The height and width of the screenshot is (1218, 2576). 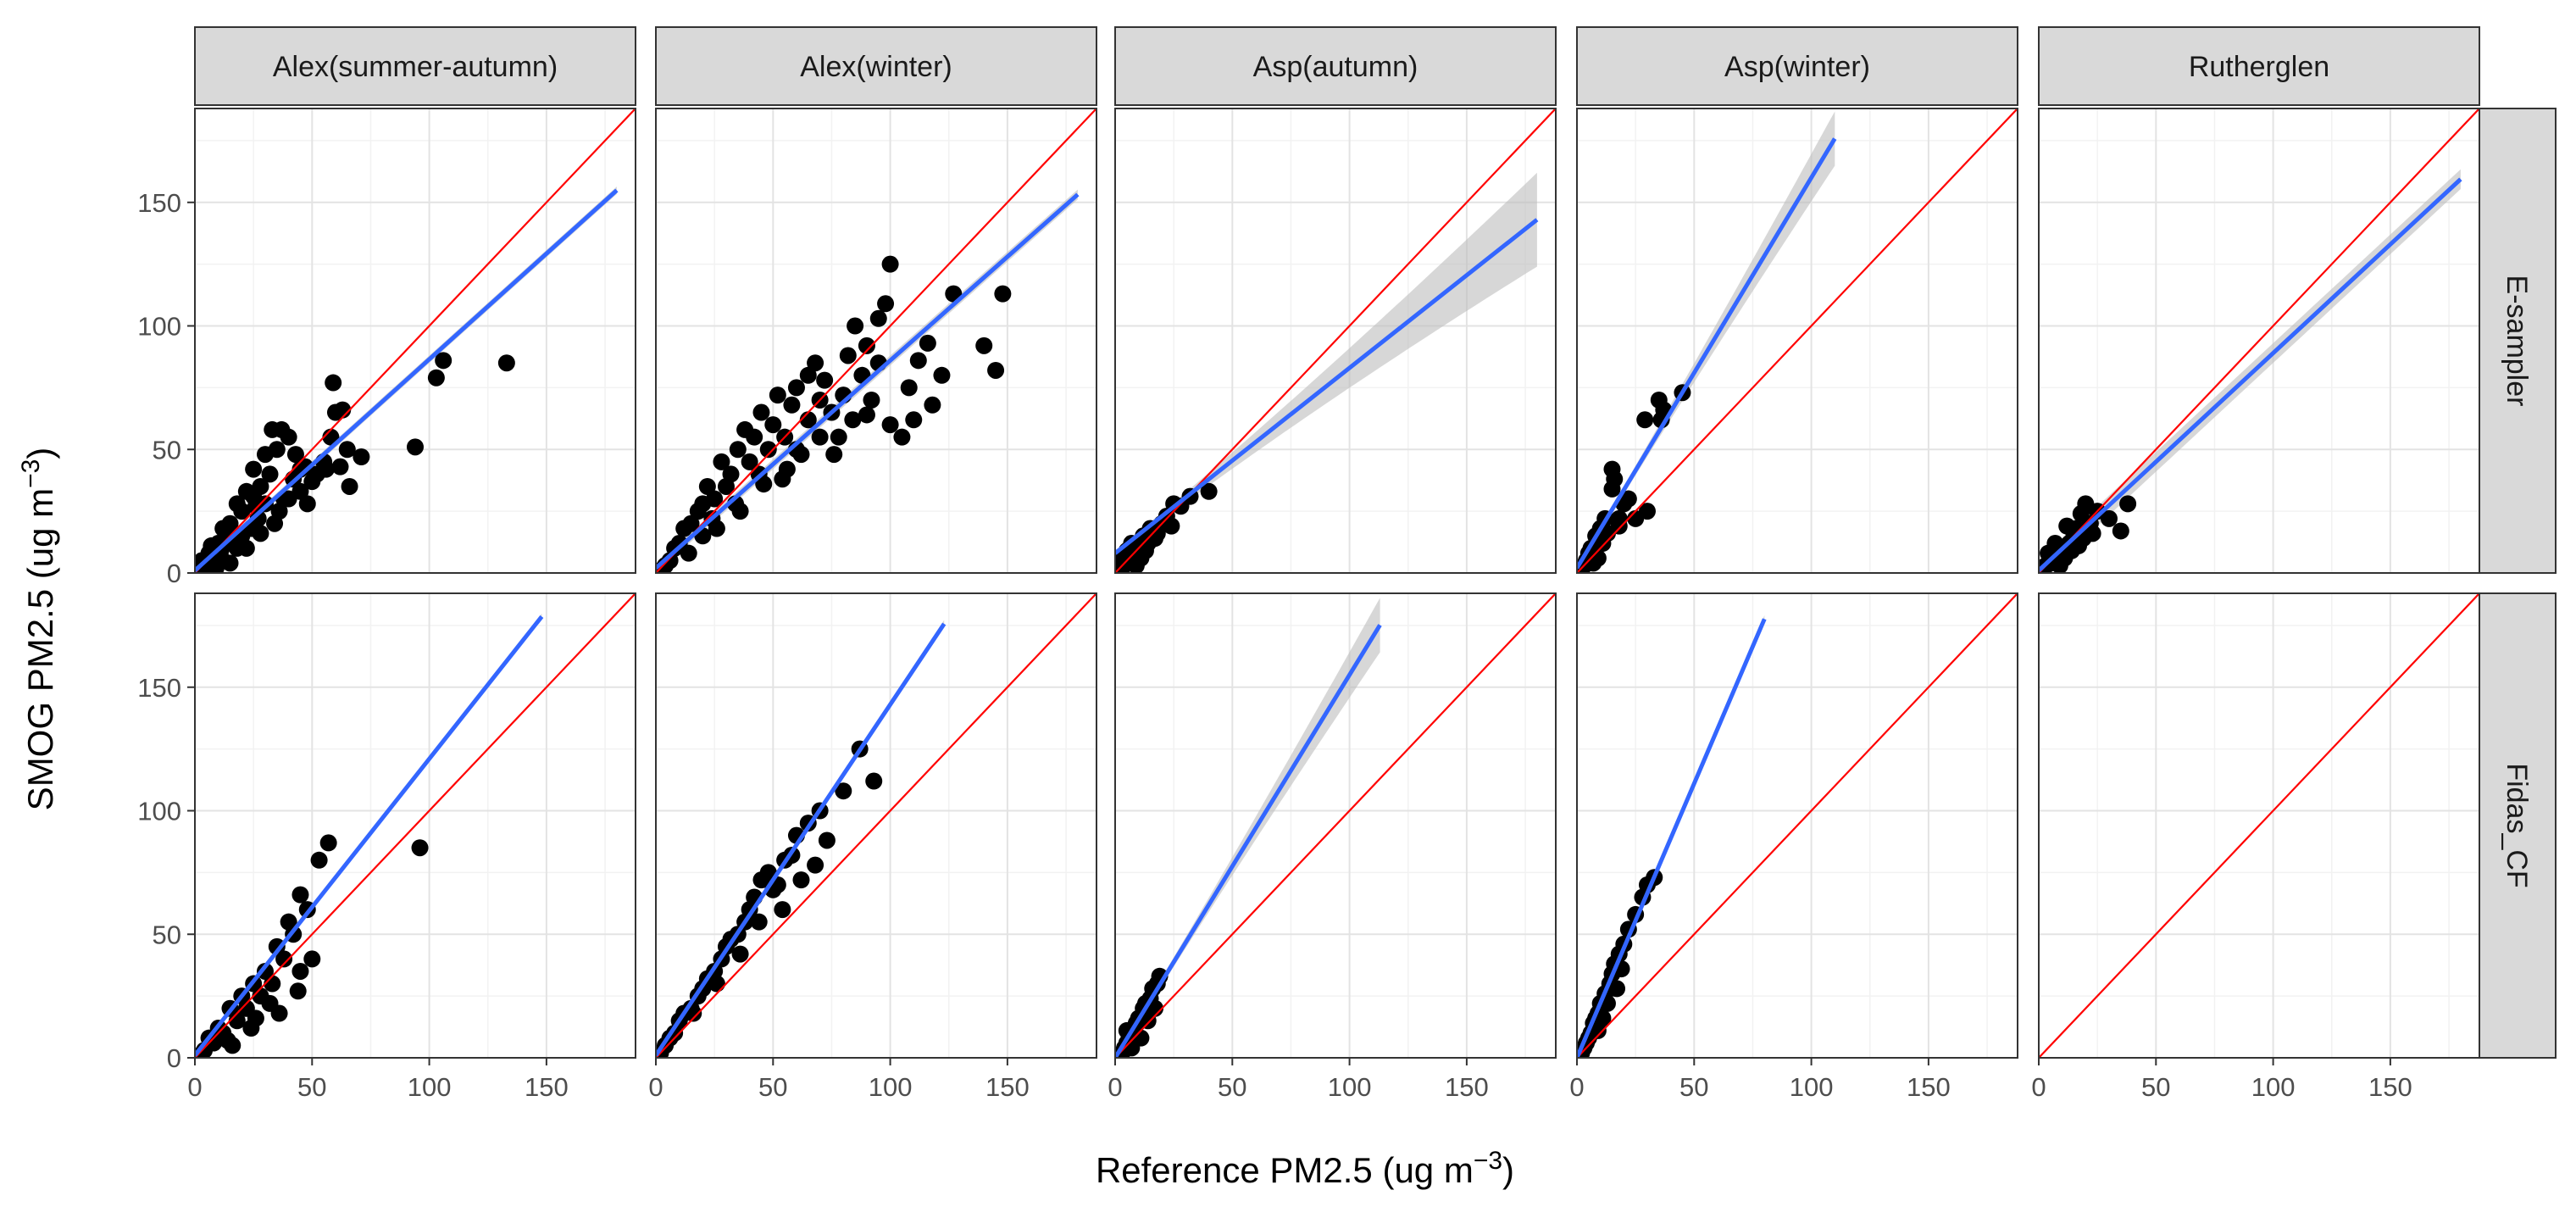 What do you see at coordinates (159, 327) in the screenshot?
I see `y-tick-label: 100` at bounding box center [159, 327].